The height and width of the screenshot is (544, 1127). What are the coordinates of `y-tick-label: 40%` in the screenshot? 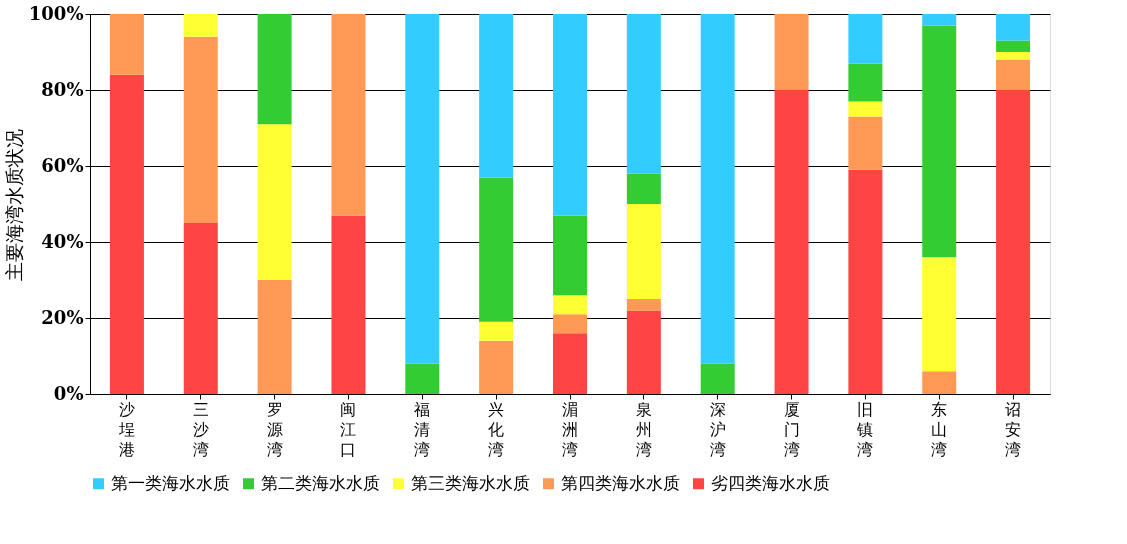 It's located at (62, 241).